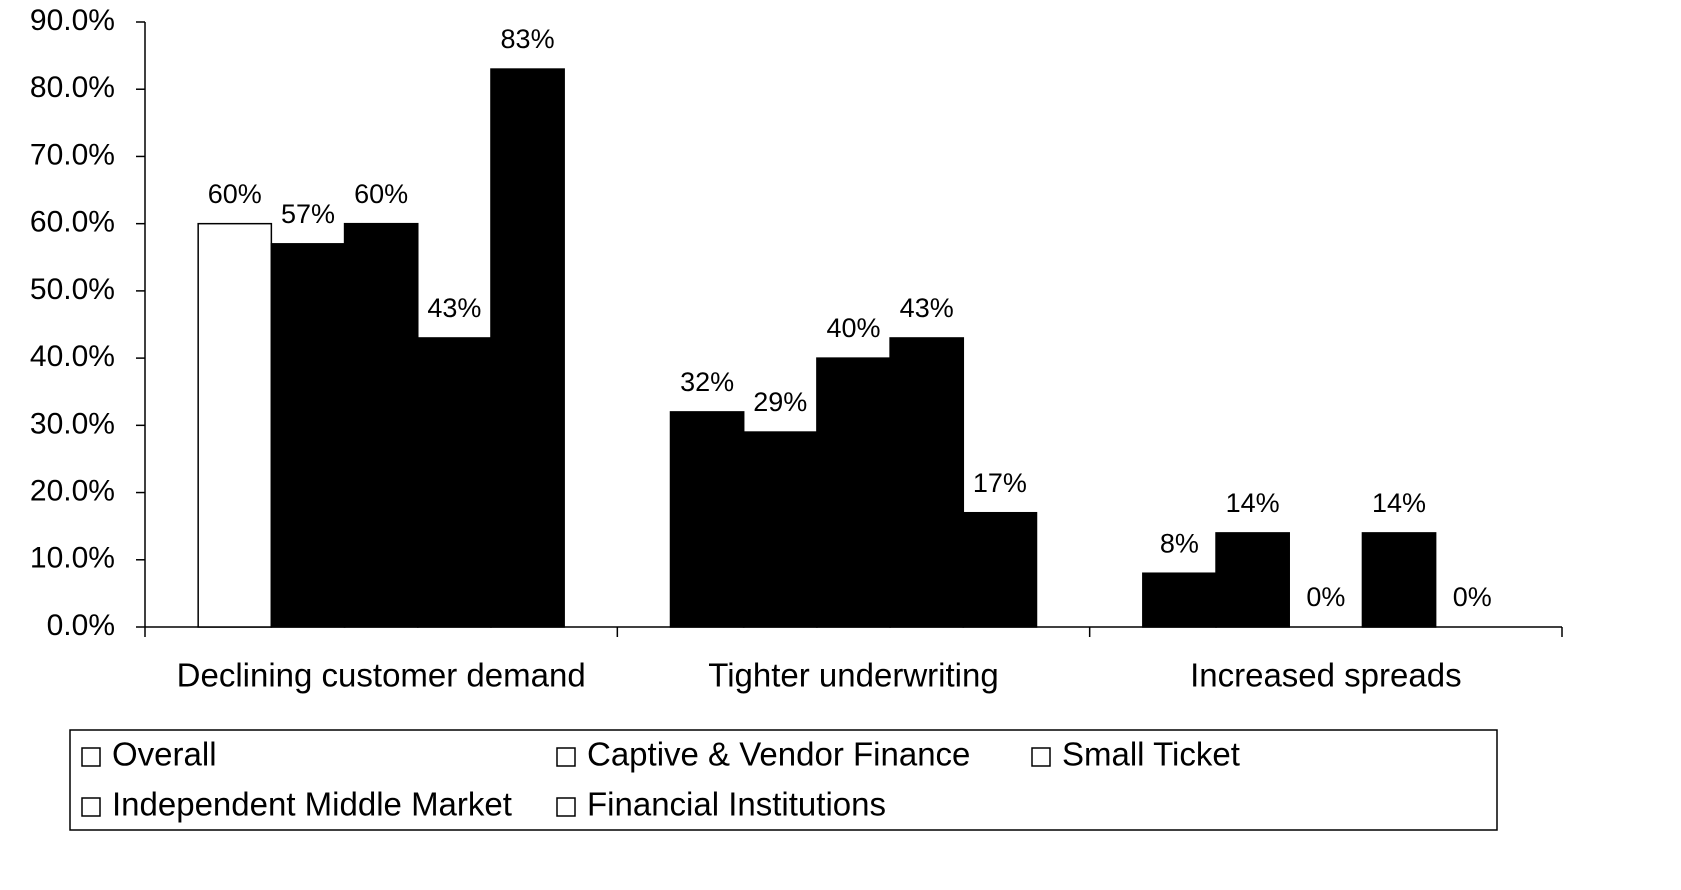  I want to click on legend-label: Independent Middle Market, so click(312, 804).